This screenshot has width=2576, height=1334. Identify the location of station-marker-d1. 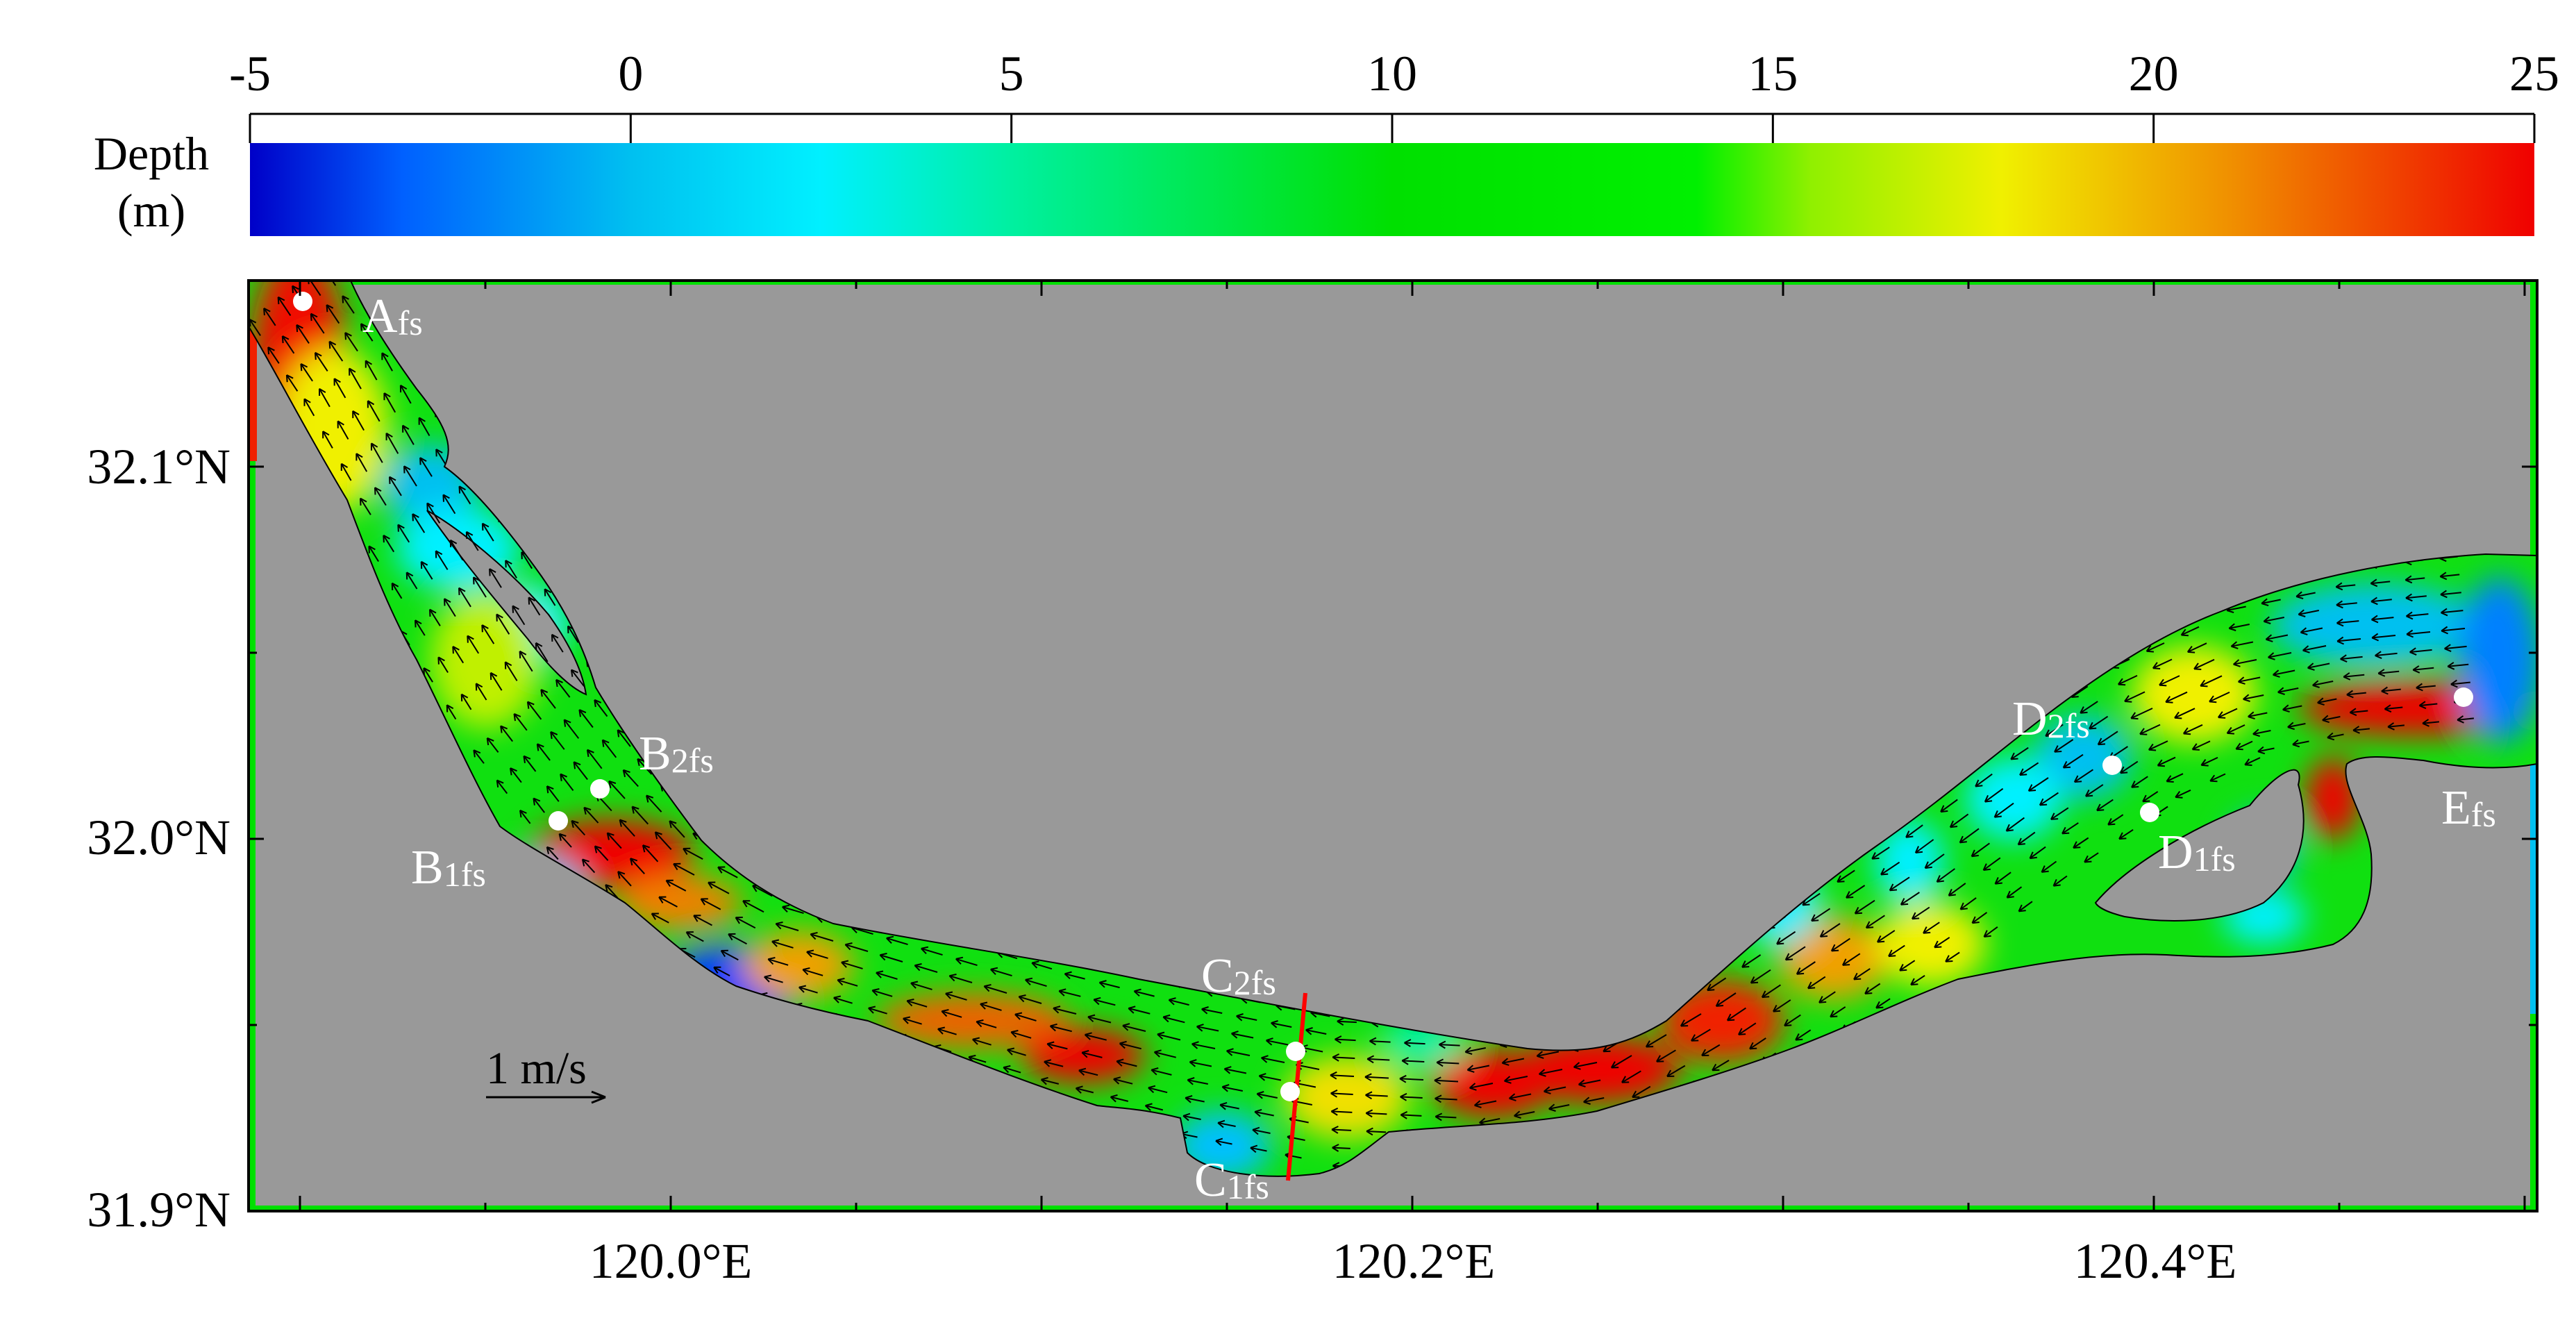
(2149, 812).